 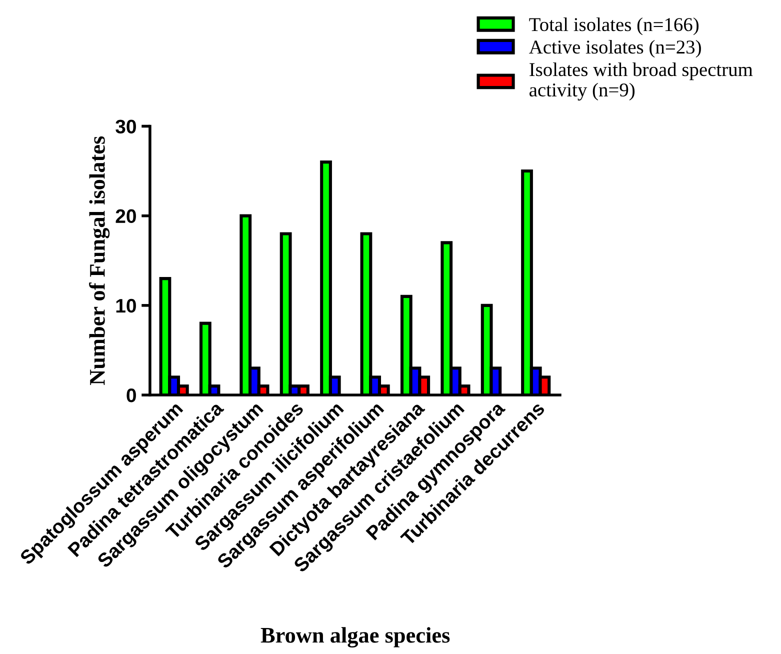 What do you see at coordinates (126, 305) in the screenshot?
I see `y-tick-label: 10` at bounding box center [126, 305].